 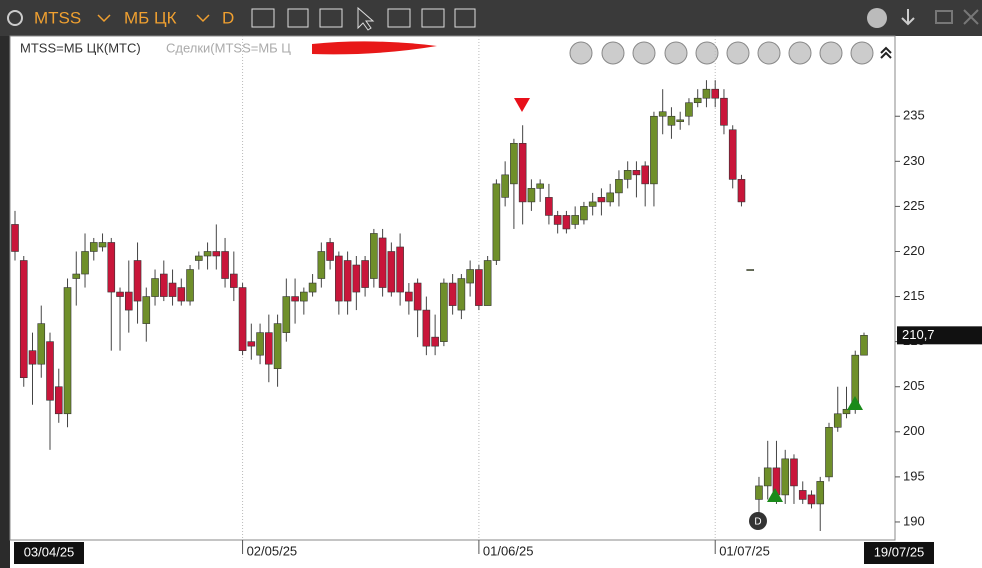 I want to click on y-tick-label: 235, so click(x=914, y=115).